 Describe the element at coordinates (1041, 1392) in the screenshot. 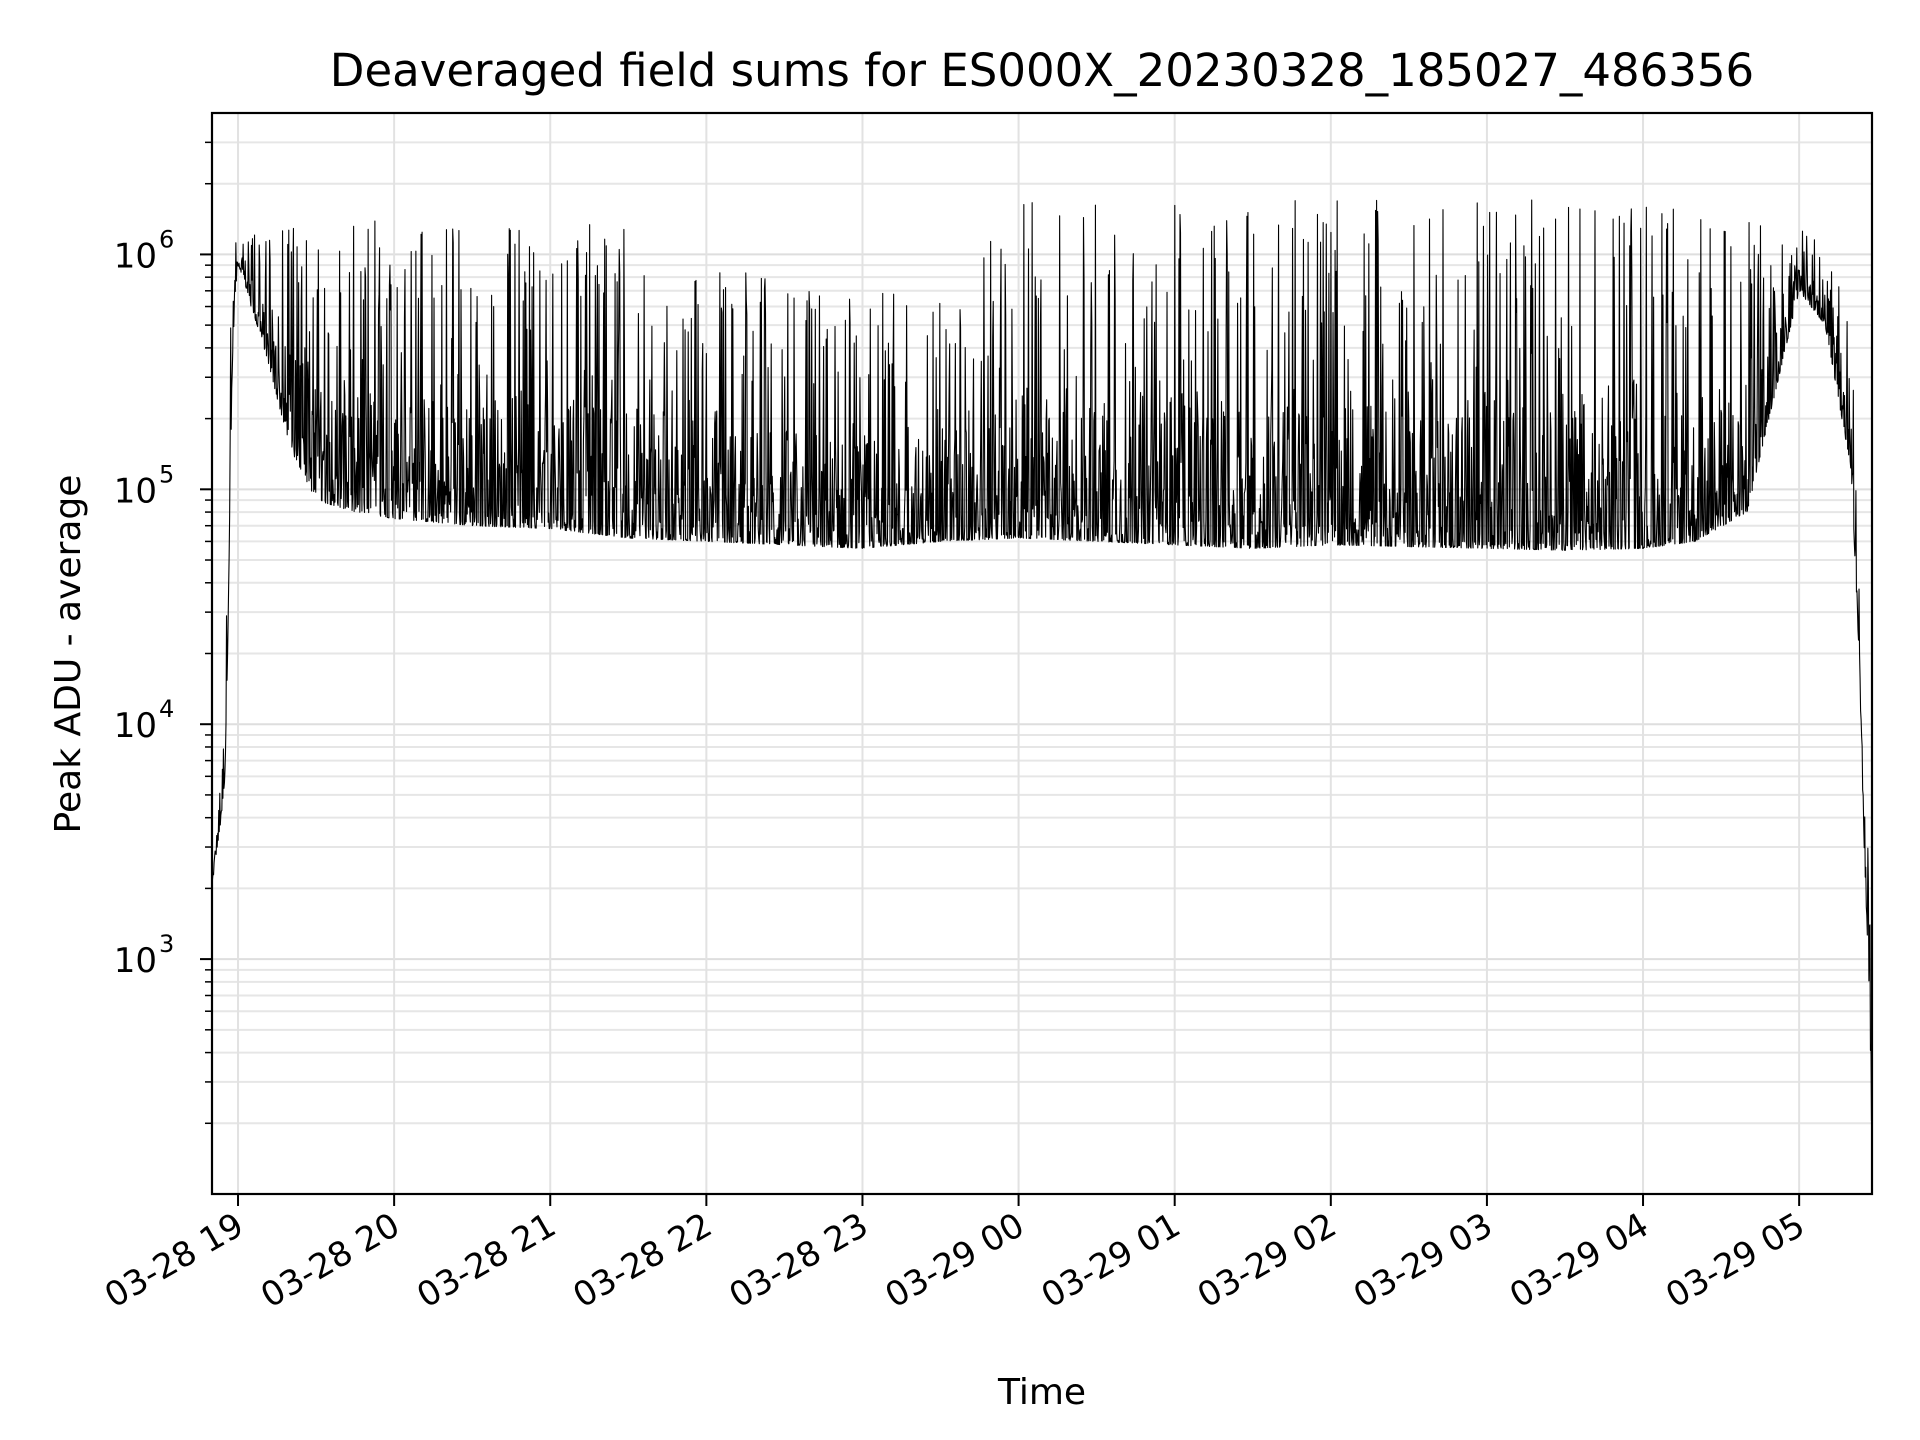

I see `x-axis-label: Time` at that location.